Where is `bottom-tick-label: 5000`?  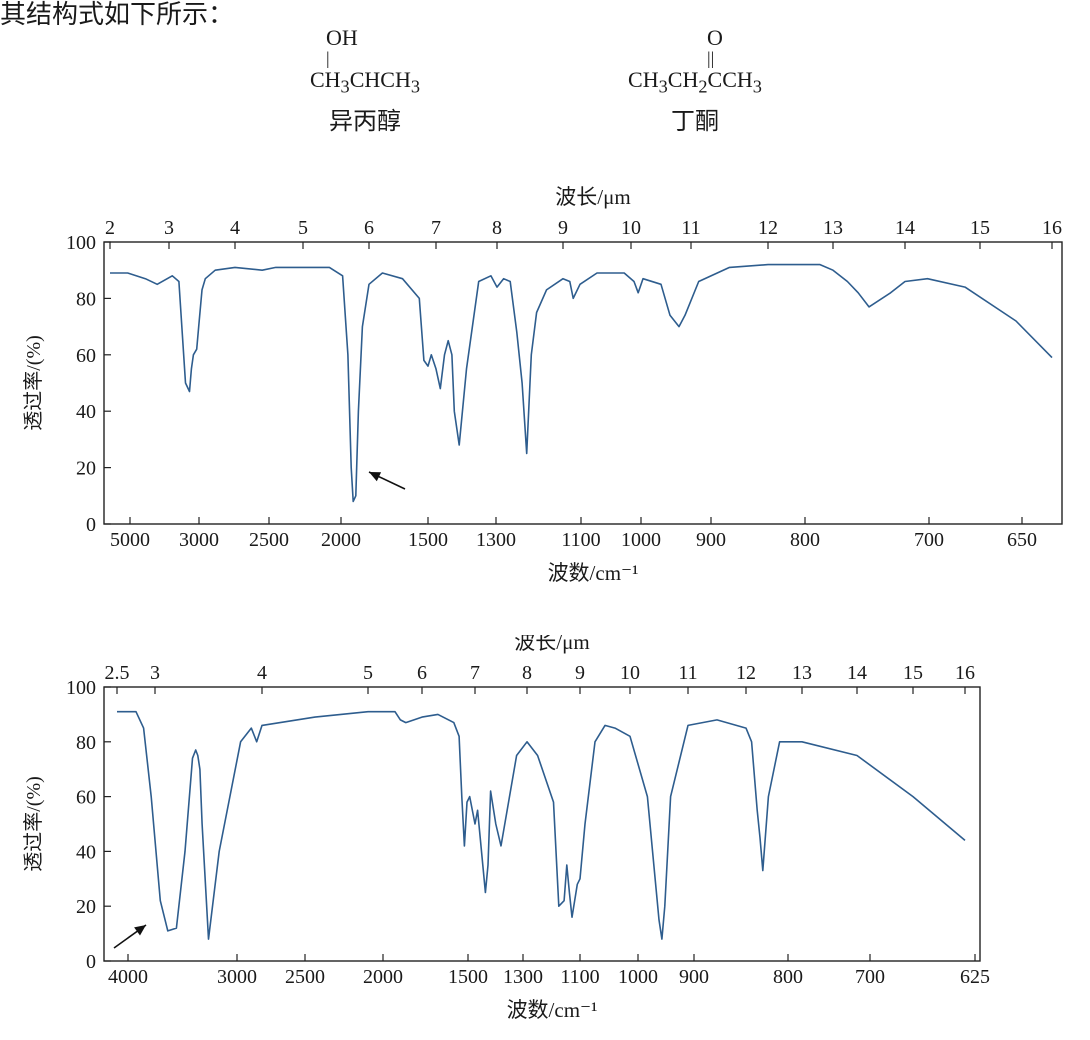
bottom-tick-label: 5000 is located at coordinates (130, 540).